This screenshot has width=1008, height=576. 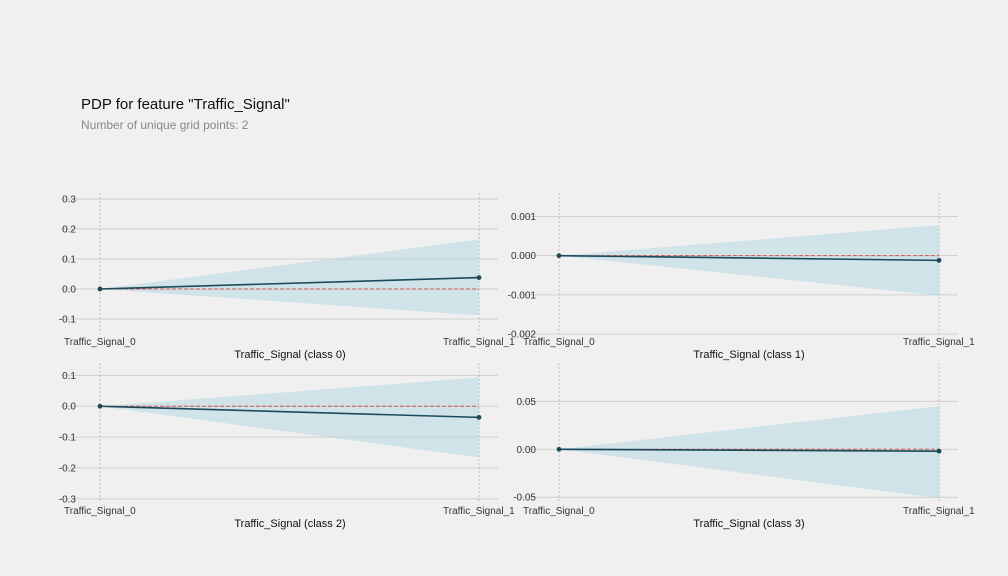 I want to click on panel-3-y-tick-label: 0.00, so click(x=527, y=450).